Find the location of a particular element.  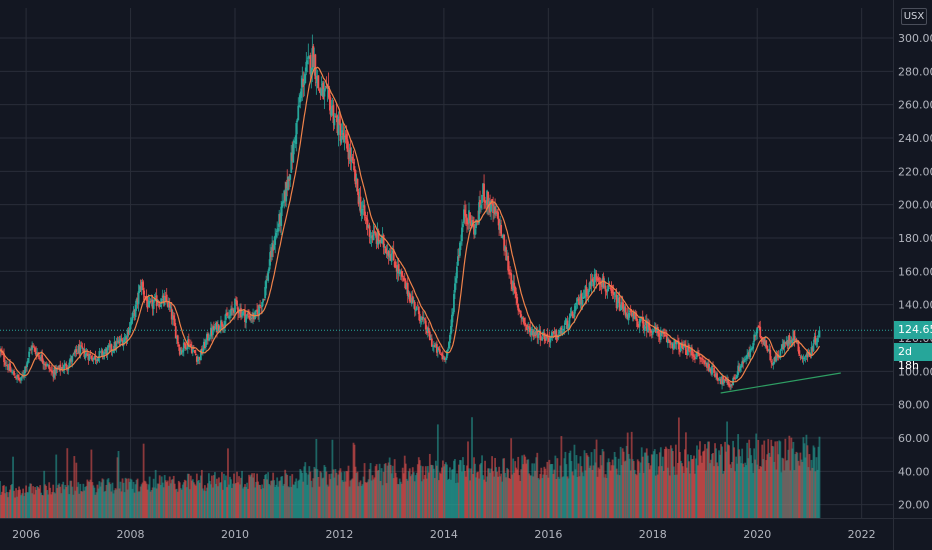

y-tick-label: 140.00 is located at coordinates (915, 305).